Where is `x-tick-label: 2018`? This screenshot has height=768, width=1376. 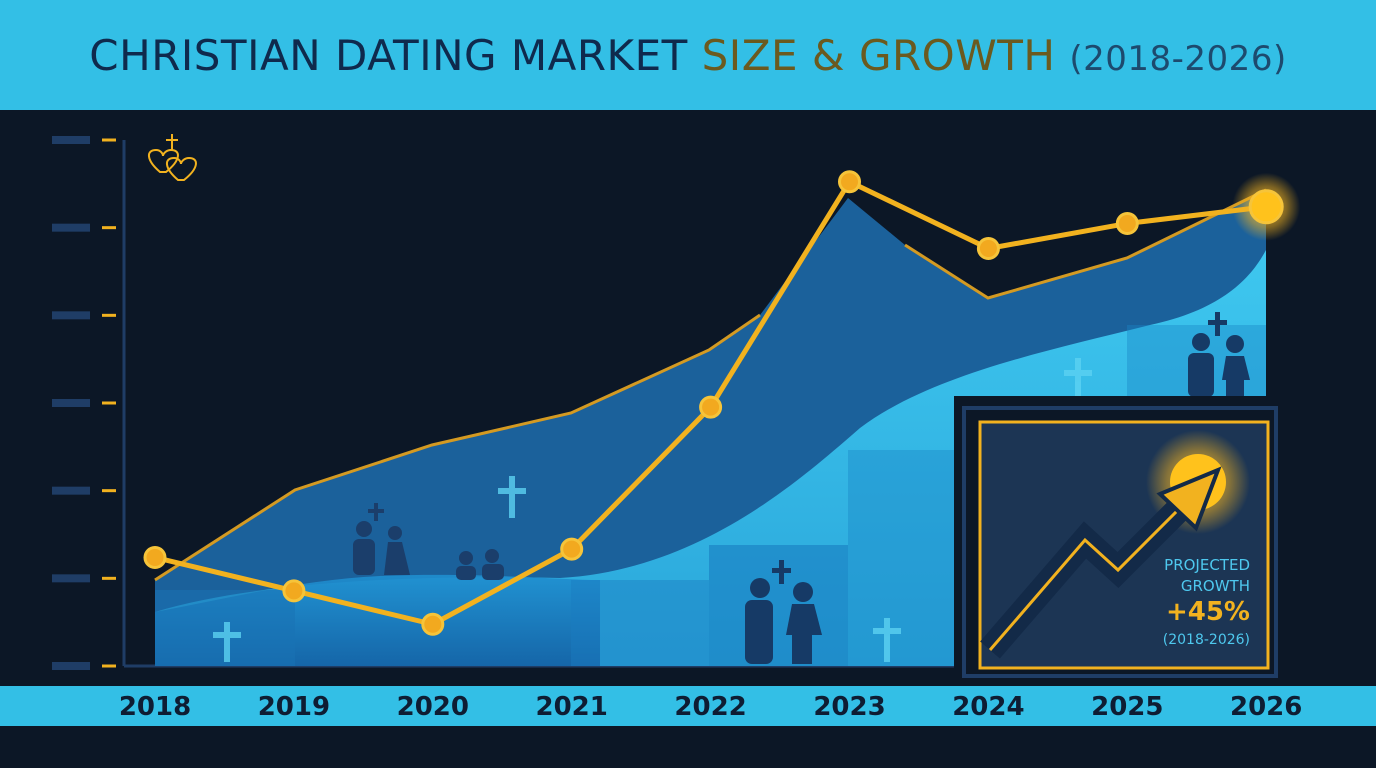 x-tick-label: 2018 is located at coordinates (155, 707).